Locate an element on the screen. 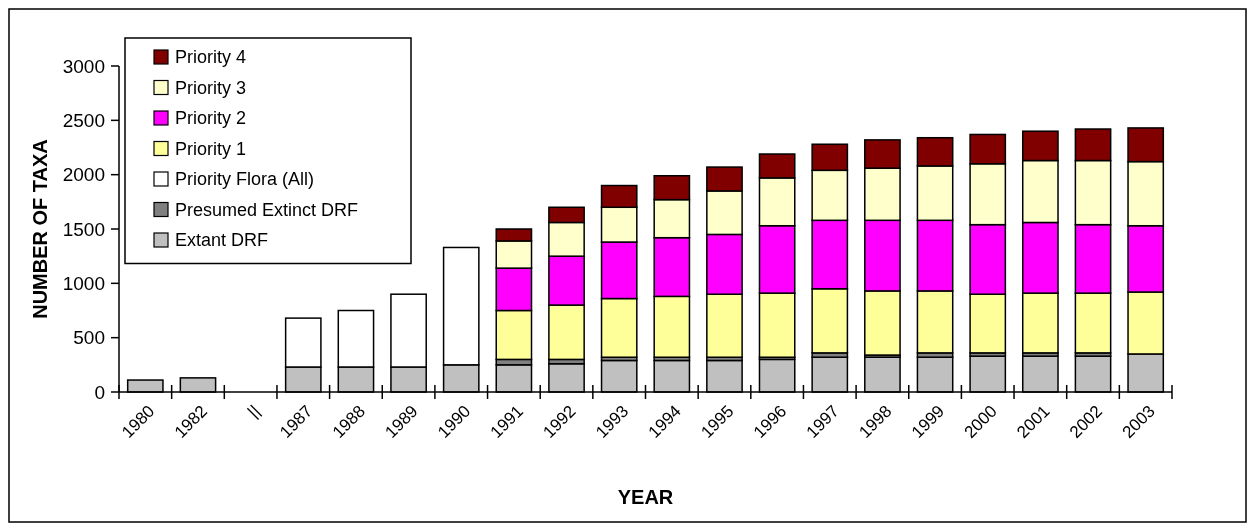 This screenshot has height=531, width=1255. y-tick-label: 2500 is located at coordinates (83, 120).